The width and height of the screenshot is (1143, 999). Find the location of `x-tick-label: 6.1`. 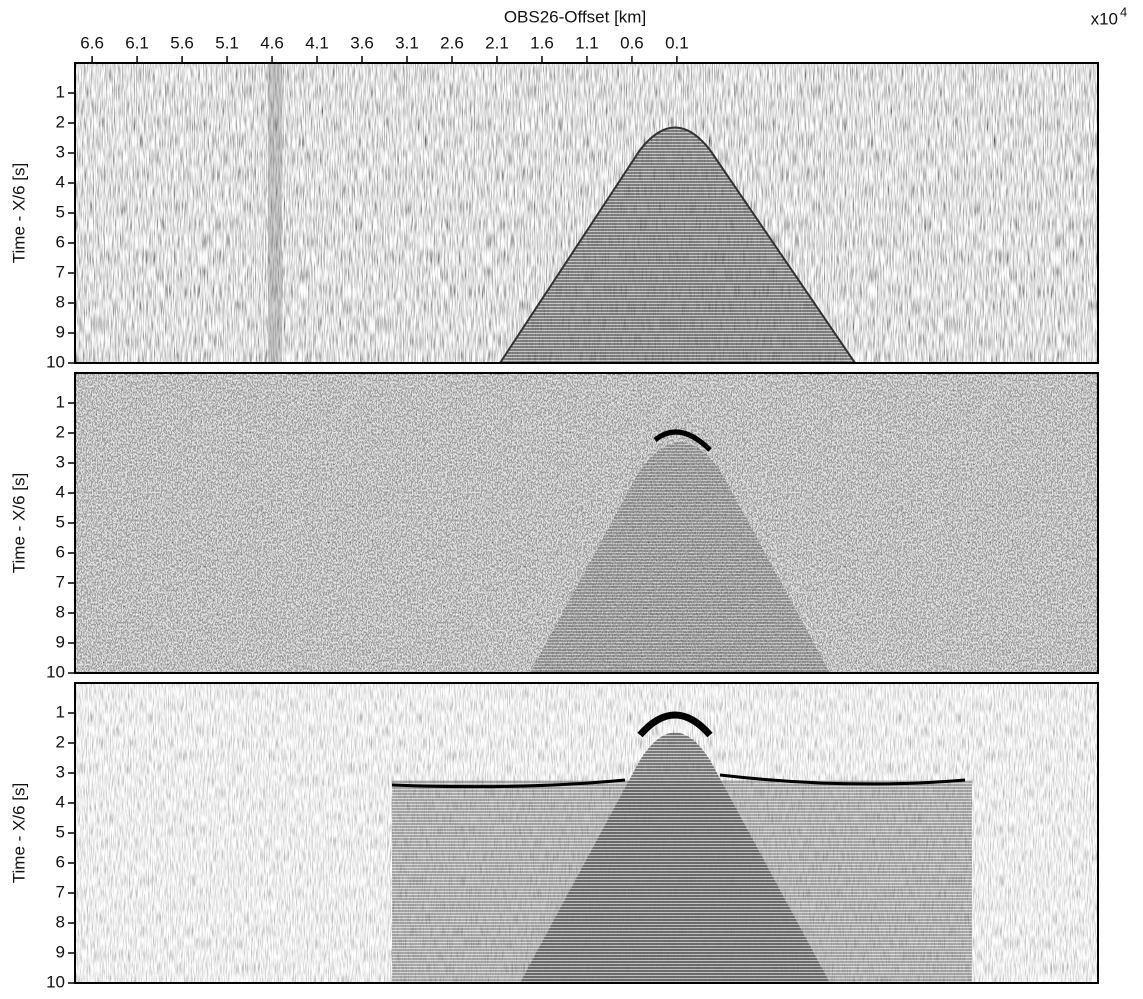

x-tick-label: 6.1 is located at coordinates (137, 42).